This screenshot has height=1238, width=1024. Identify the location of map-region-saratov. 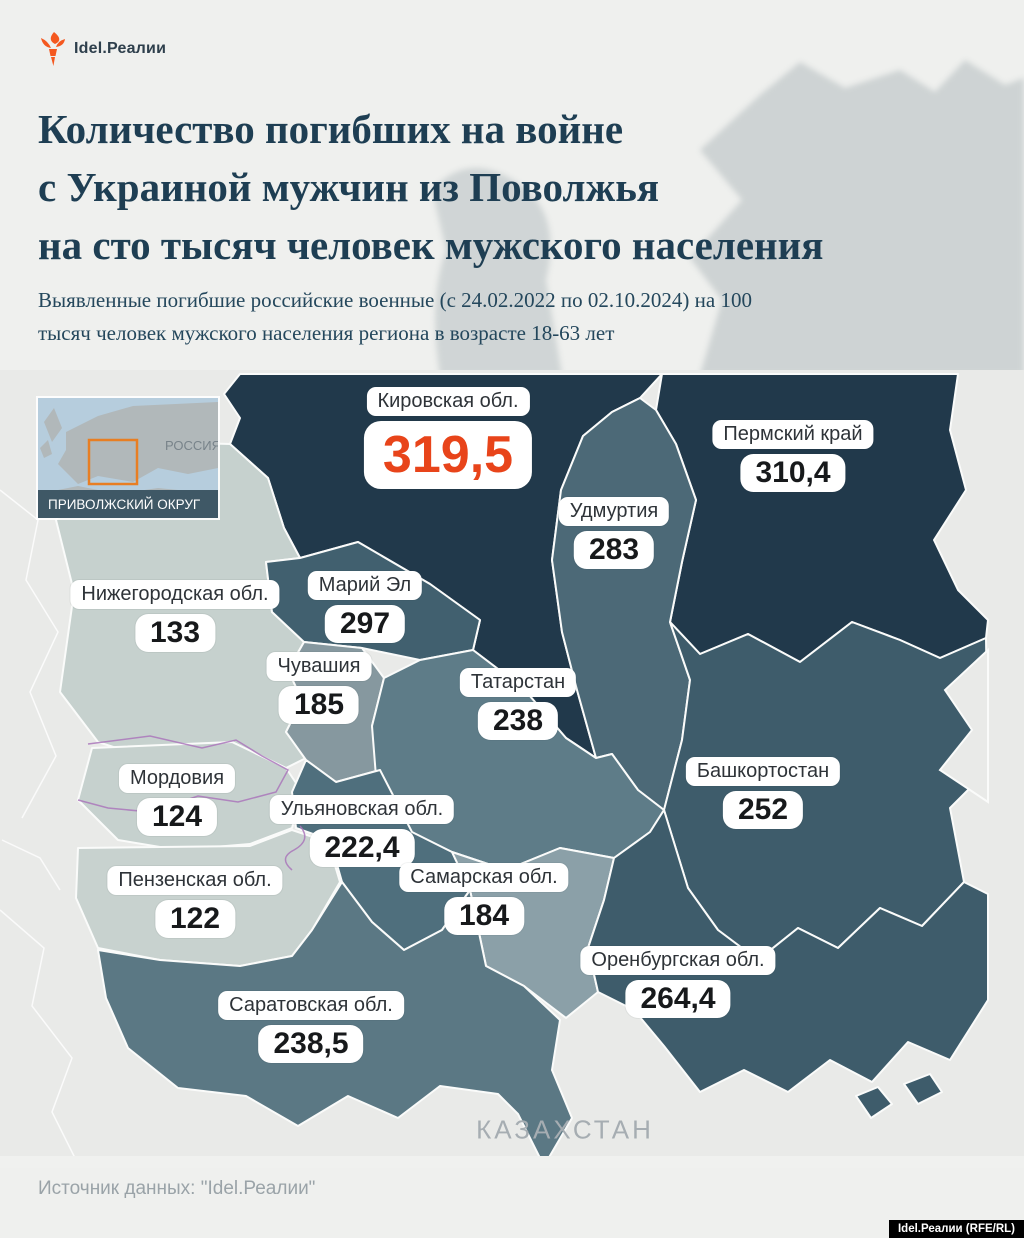
(335, 1024).